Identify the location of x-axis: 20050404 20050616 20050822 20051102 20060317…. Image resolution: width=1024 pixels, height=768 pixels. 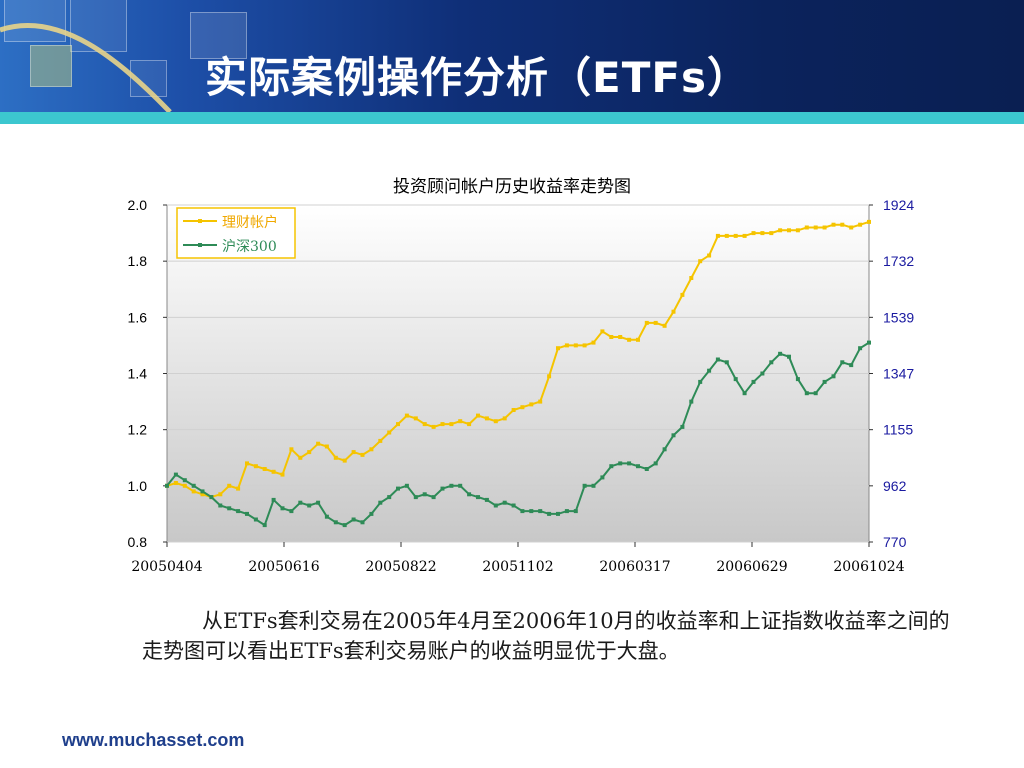
(518, 558).